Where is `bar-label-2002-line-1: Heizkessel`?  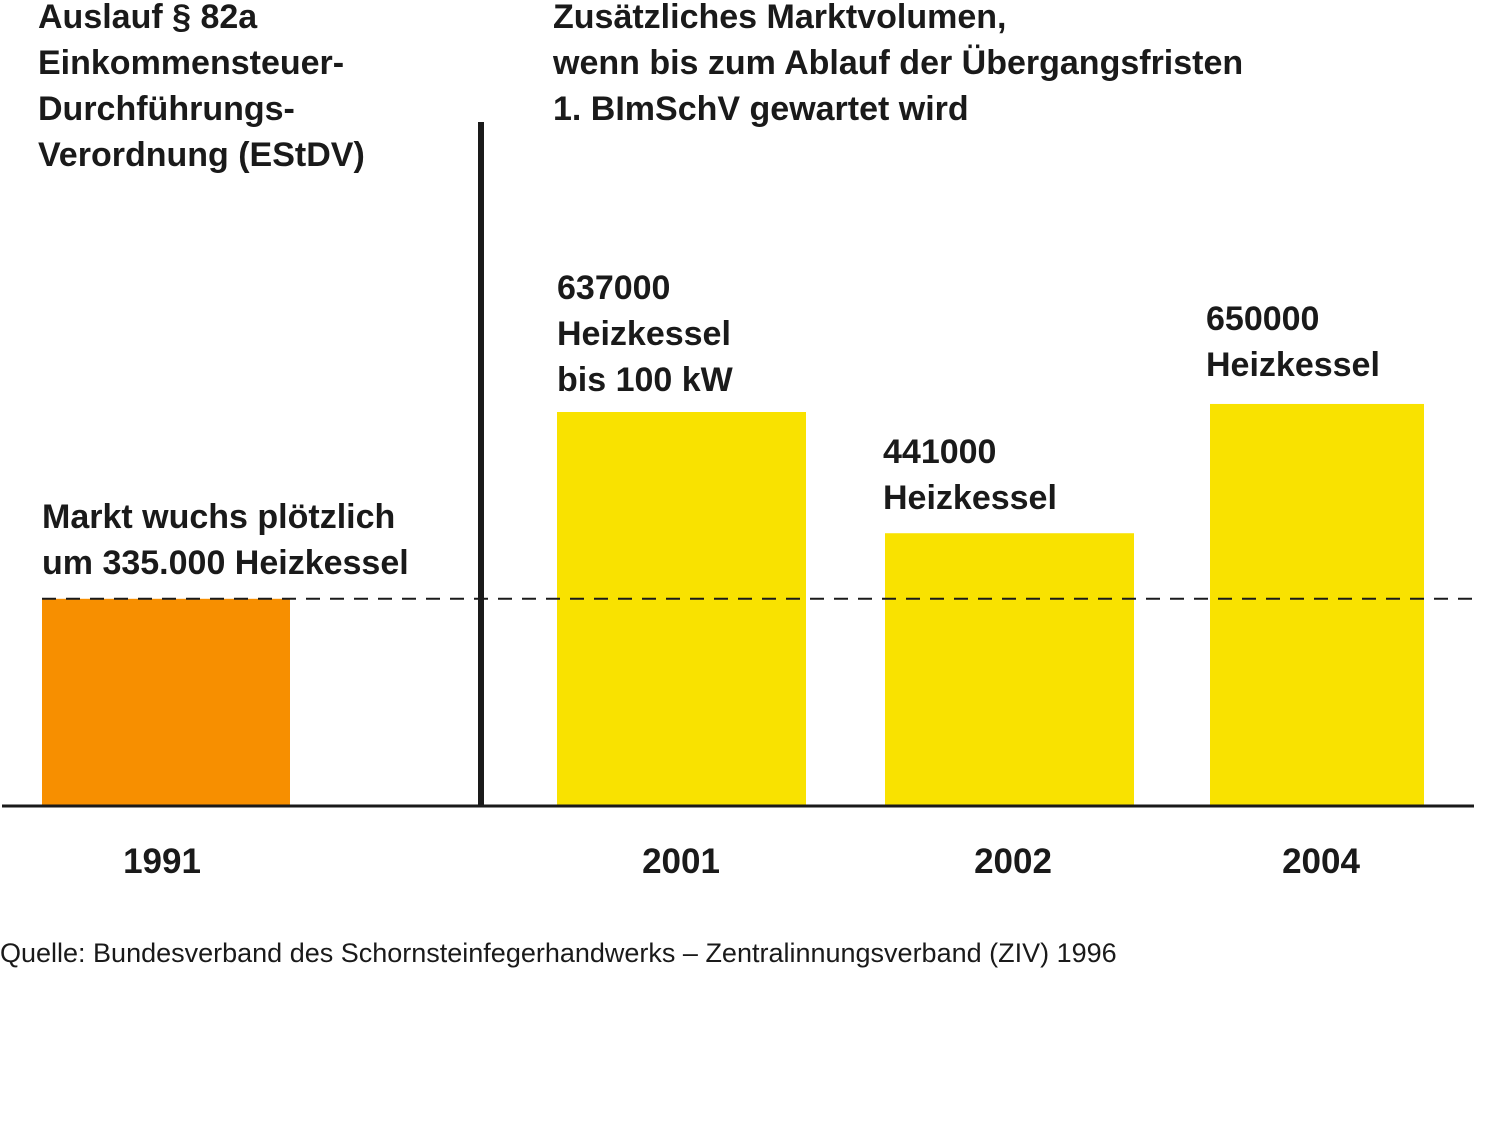 bar-label-2002-line-1: Heizkessel is located at coordinates (970, 498).